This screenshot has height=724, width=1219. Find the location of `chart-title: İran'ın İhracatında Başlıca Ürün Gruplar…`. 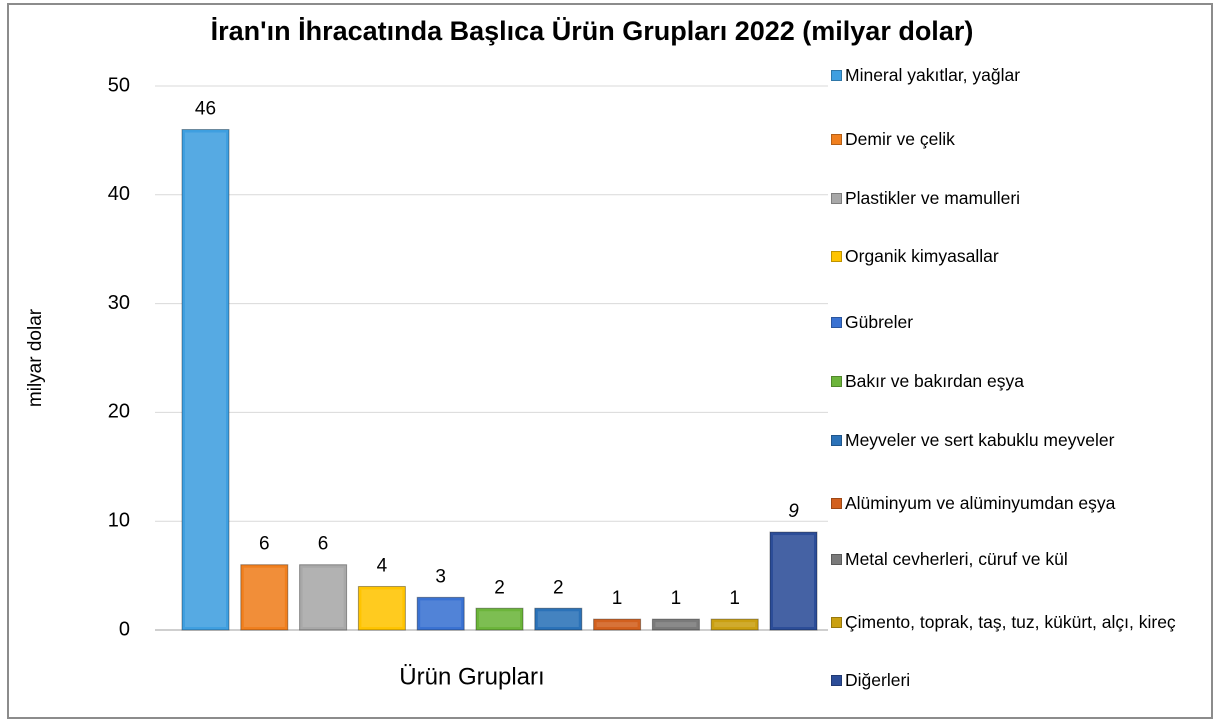

chart-title: İran'ın İhracatında Başlıca Ürün Gruplar… is located at coordinates (592, 31).